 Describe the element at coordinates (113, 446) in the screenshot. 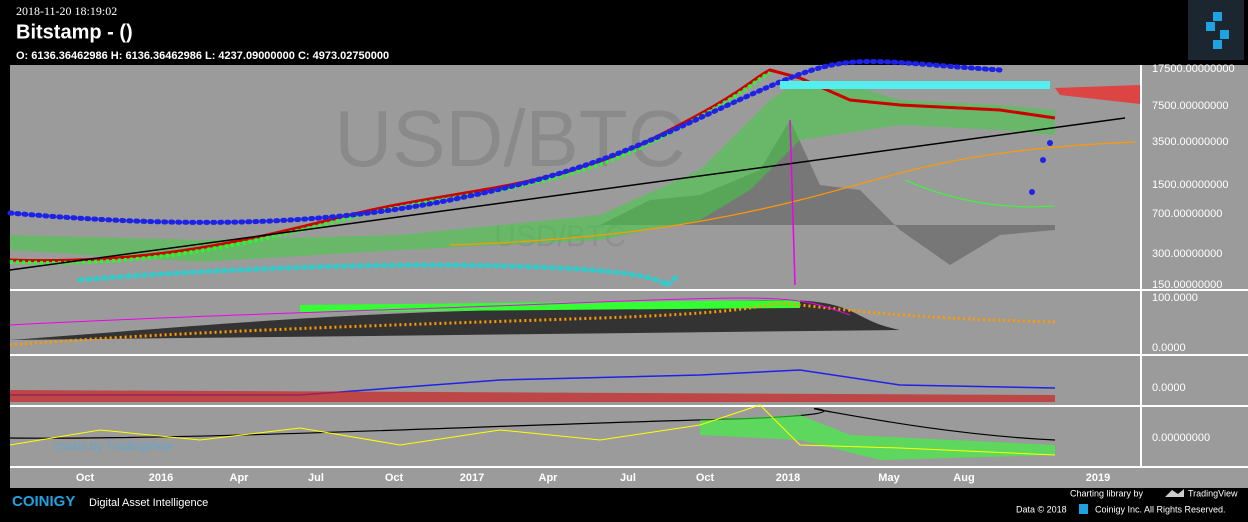

I see `tv-credit: charts by TradingView` at that location.